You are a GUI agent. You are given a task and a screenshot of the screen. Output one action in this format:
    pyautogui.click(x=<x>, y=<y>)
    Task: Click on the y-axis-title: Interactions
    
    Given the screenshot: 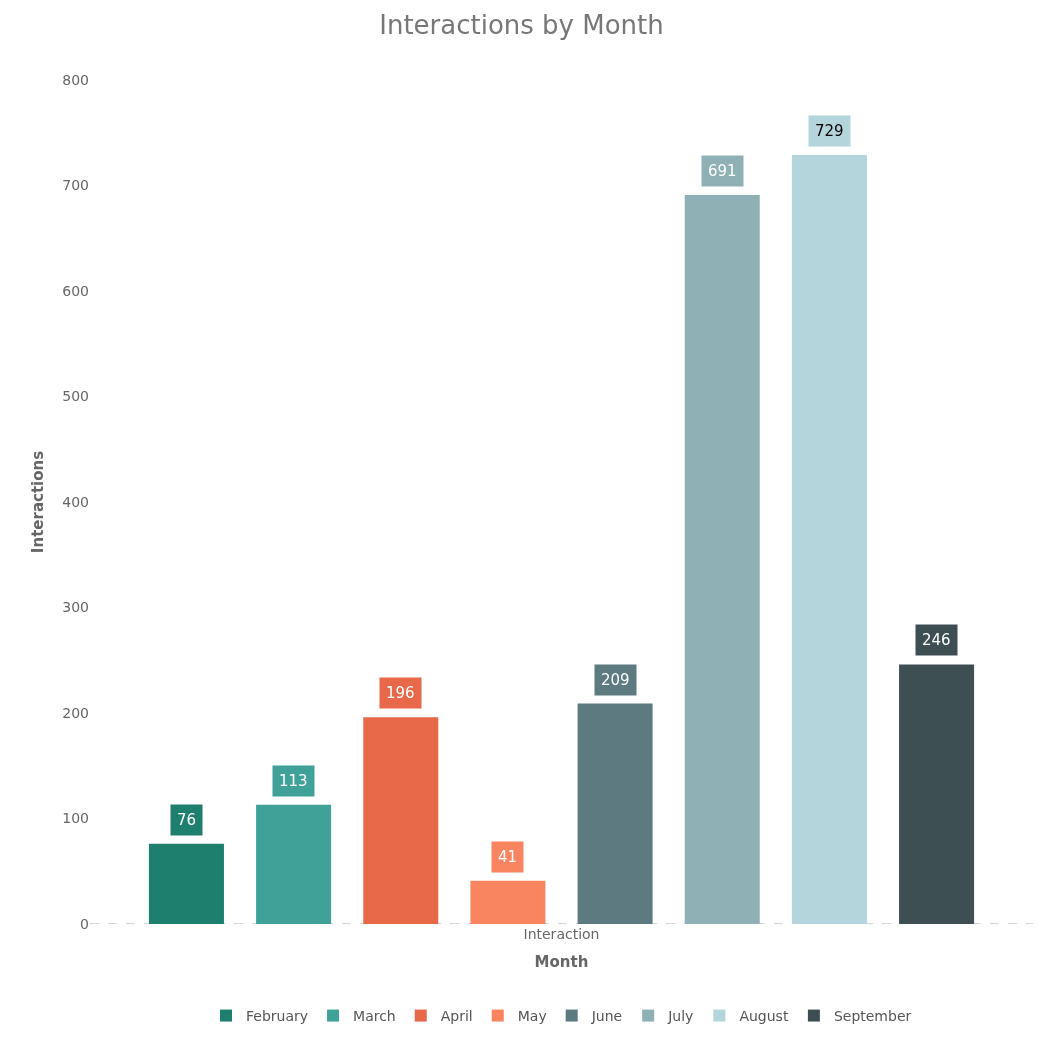 What is the action you would take?
    pyautogui.click(x=37, y=502)
    